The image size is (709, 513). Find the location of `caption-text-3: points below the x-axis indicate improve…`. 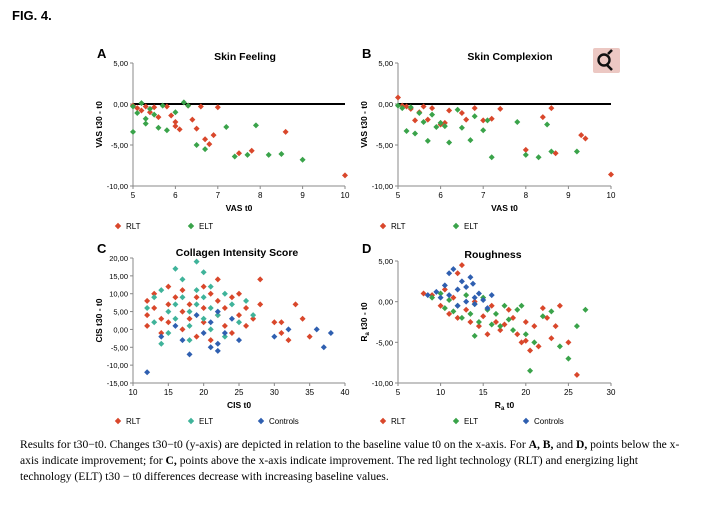

caption-text-3: points below the x-axis indicate improve… is located at coordinates (350, 452).